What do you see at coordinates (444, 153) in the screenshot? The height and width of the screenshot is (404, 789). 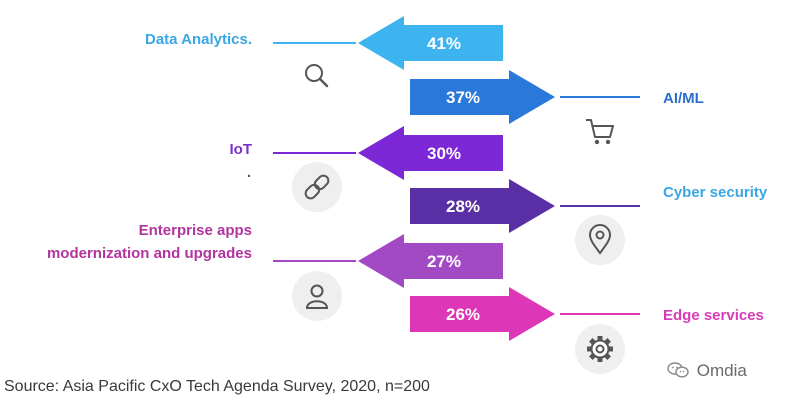 I see `value-label-3: 30%` at bounding box center [444, 153].